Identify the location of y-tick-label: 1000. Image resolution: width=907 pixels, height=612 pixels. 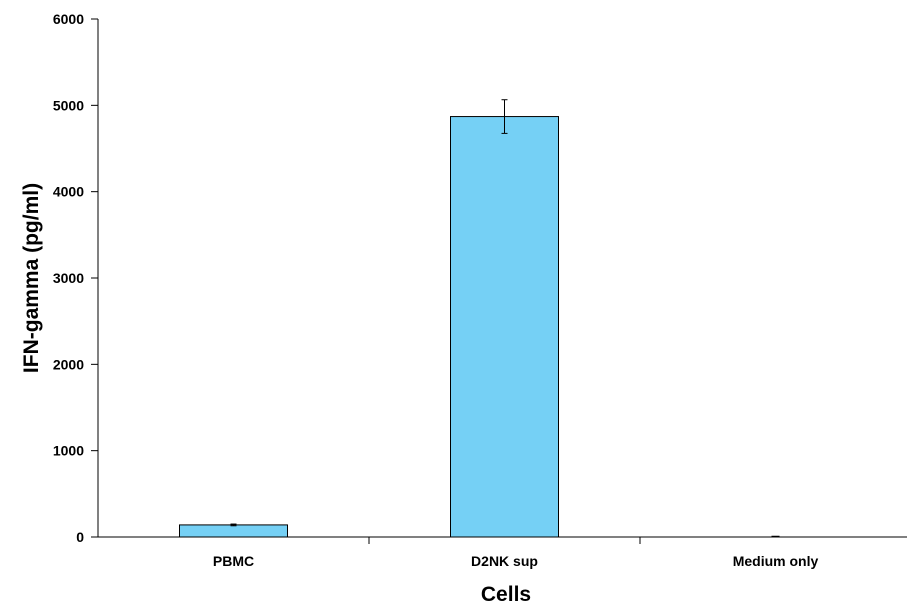
(68, 451).